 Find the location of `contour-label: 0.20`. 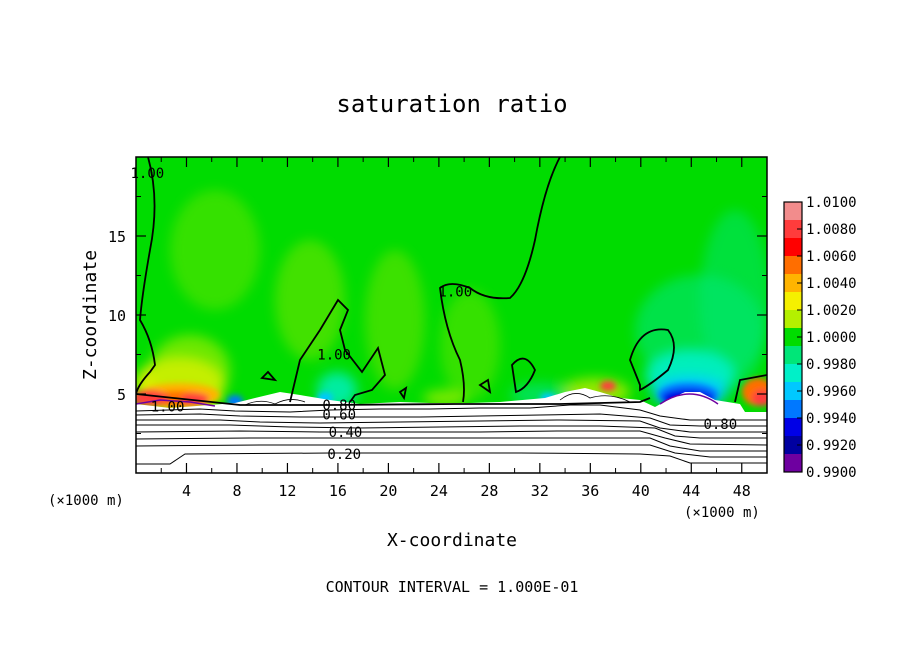

contour-label: 0.20 is located at coordinates (344, 455).